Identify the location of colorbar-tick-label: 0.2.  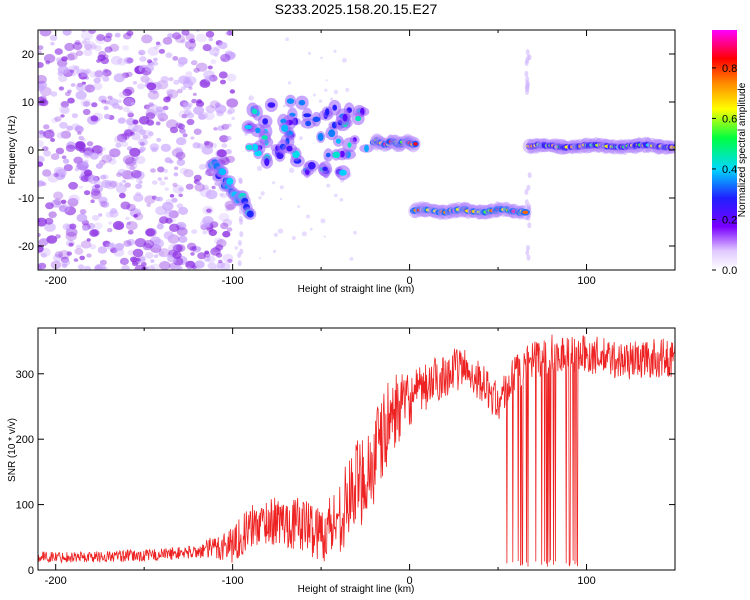
(729, 220).